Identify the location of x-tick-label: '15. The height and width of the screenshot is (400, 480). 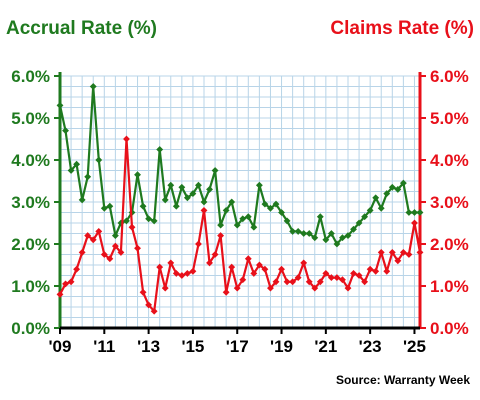
(192, 346).